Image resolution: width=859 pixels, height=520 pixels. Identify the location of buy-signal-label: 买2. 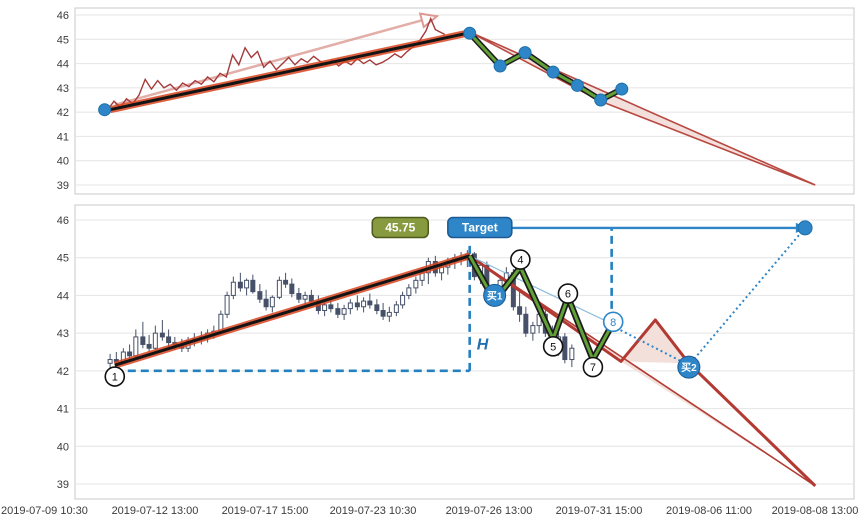
(689, 368).